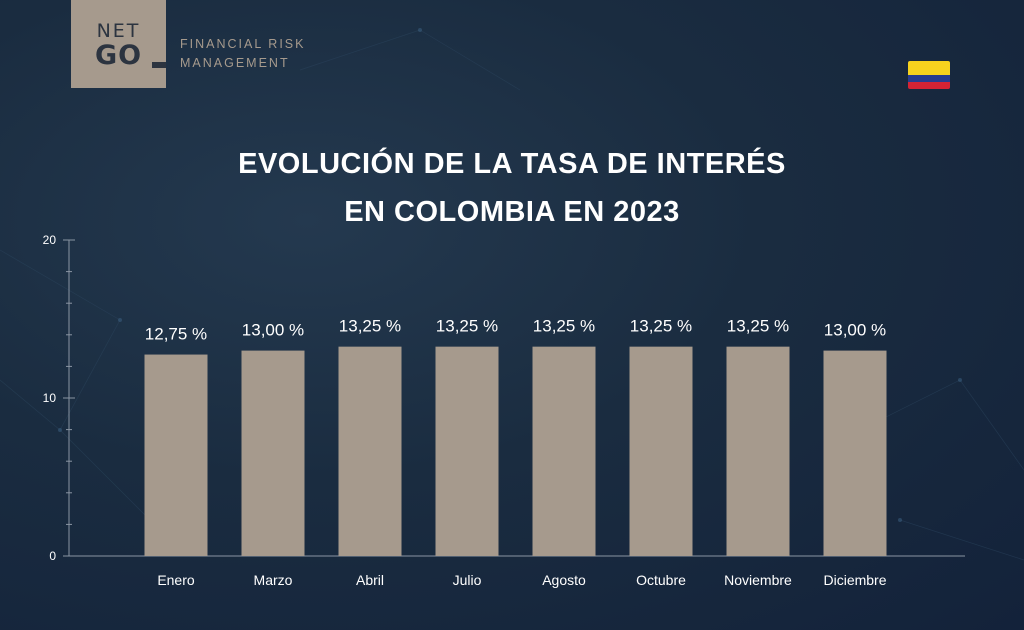 The height and width of the screenshot is (630, 1024). I want to click on tagline-line-2: MANAGEMENT, so click(235, 63).